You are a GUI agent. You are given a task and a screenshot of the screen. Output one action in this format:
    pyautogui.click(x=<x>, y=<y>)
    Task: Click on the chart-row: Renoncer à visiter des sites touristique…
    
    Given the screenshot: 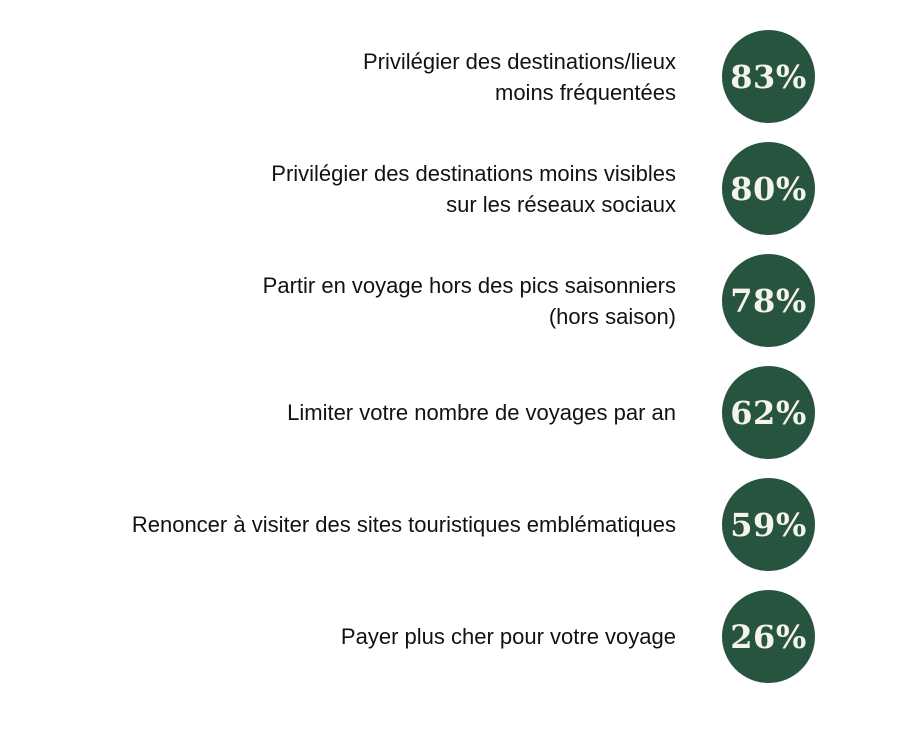 What is the action you would take?
    pyautogui.click(x=427, y=524)
    